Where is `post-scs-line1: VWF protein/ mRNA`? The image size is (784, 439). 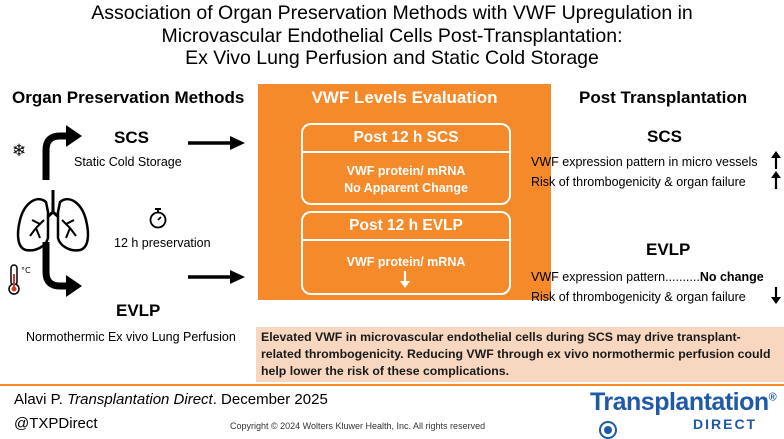
post-scs-line1: VWF protein/ mRNA is located at coordinates (406, 171).